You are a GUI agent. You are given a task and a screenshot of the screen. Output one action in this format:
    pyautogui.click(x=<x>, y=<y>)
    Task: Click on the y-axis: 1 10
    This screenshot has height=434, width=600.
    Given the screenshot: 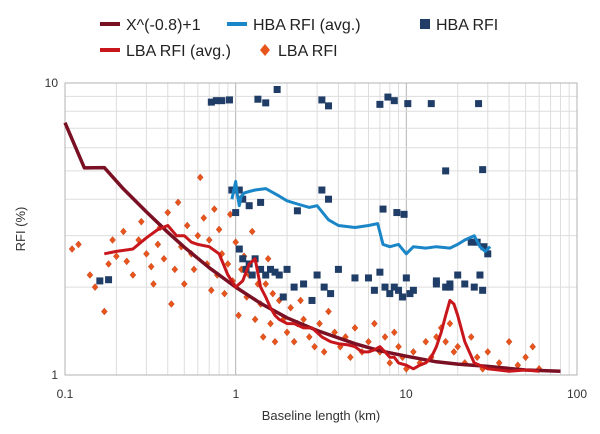 What is the action you would take?
    pyautogui.click(x=52, y=229)
    